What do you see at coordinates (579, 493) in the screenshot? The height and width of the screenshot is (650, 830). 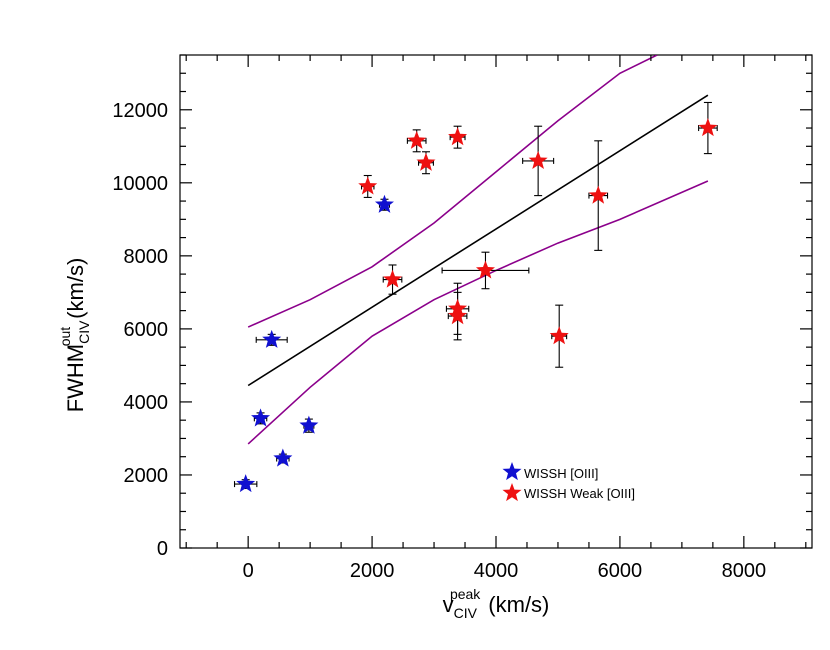 I see `legend-label-wissh-weak-oiii: WISSH Weak [OIII]` at bounding box center [579, 493].